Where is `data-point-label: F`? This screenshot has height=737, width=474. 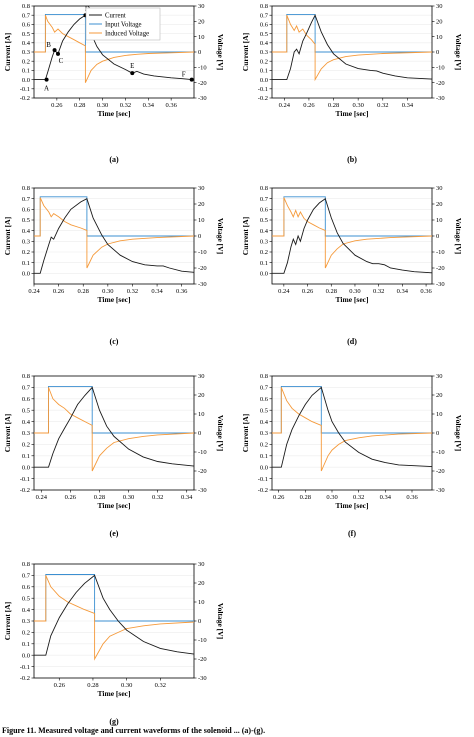
data-point-label: F is located at coordinates (184, 75).